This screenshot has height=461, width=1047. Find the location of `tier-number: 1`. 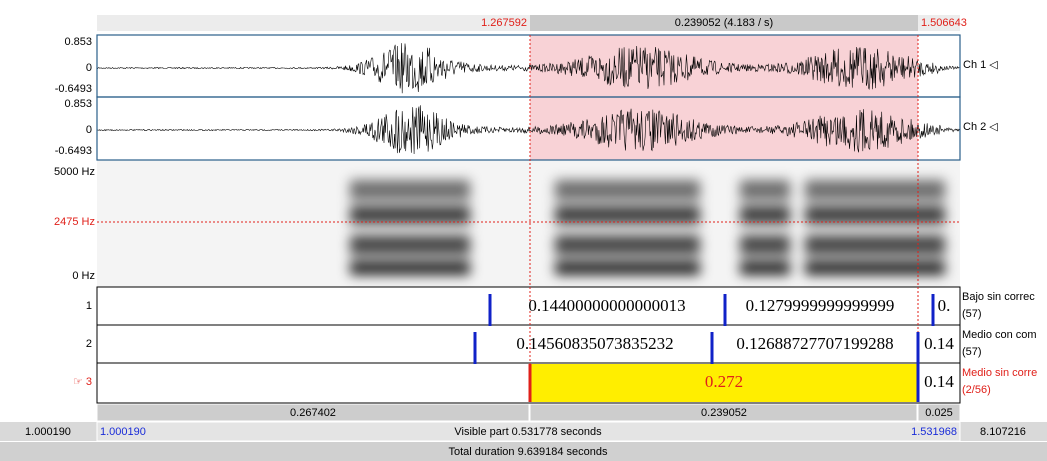

tier-number: 1 is located at coordinates (89, 306).